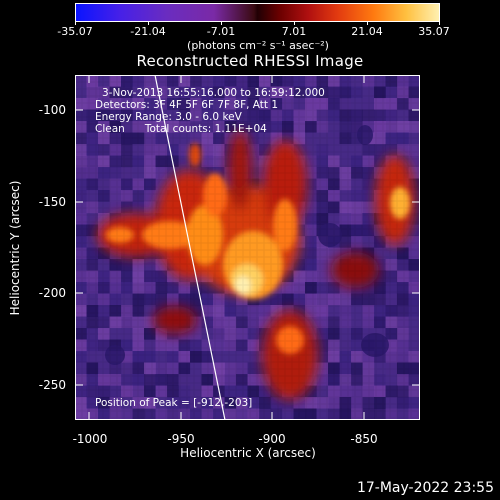 Image resolution: width=500 pixels, height=500 pixels. What do you see at coordinates (272, 439) in the screenshot?
I see `x-tick-label: -900` at bounding box center [272, 439].